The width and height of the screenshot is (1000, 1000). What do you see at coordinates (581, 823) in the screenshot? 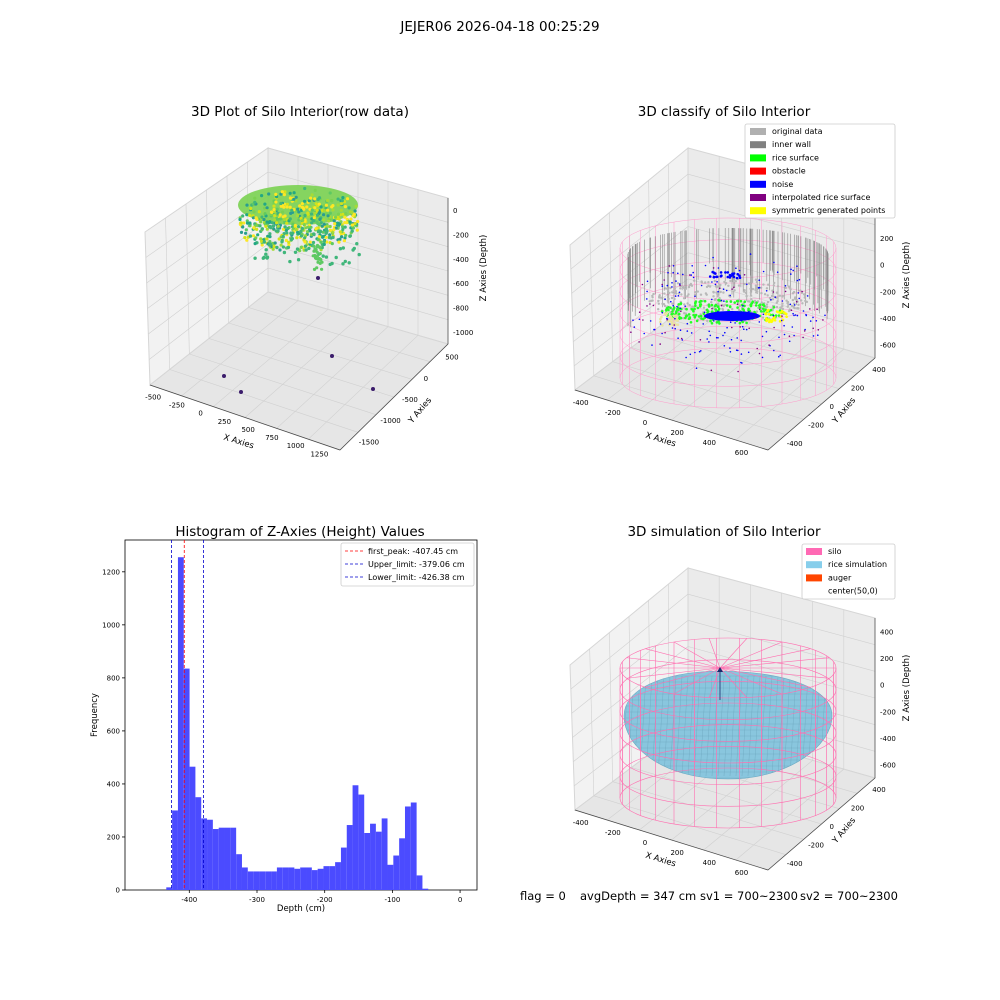
I see `sim-x-tick-label: -400` at bounding box center [581, 823].